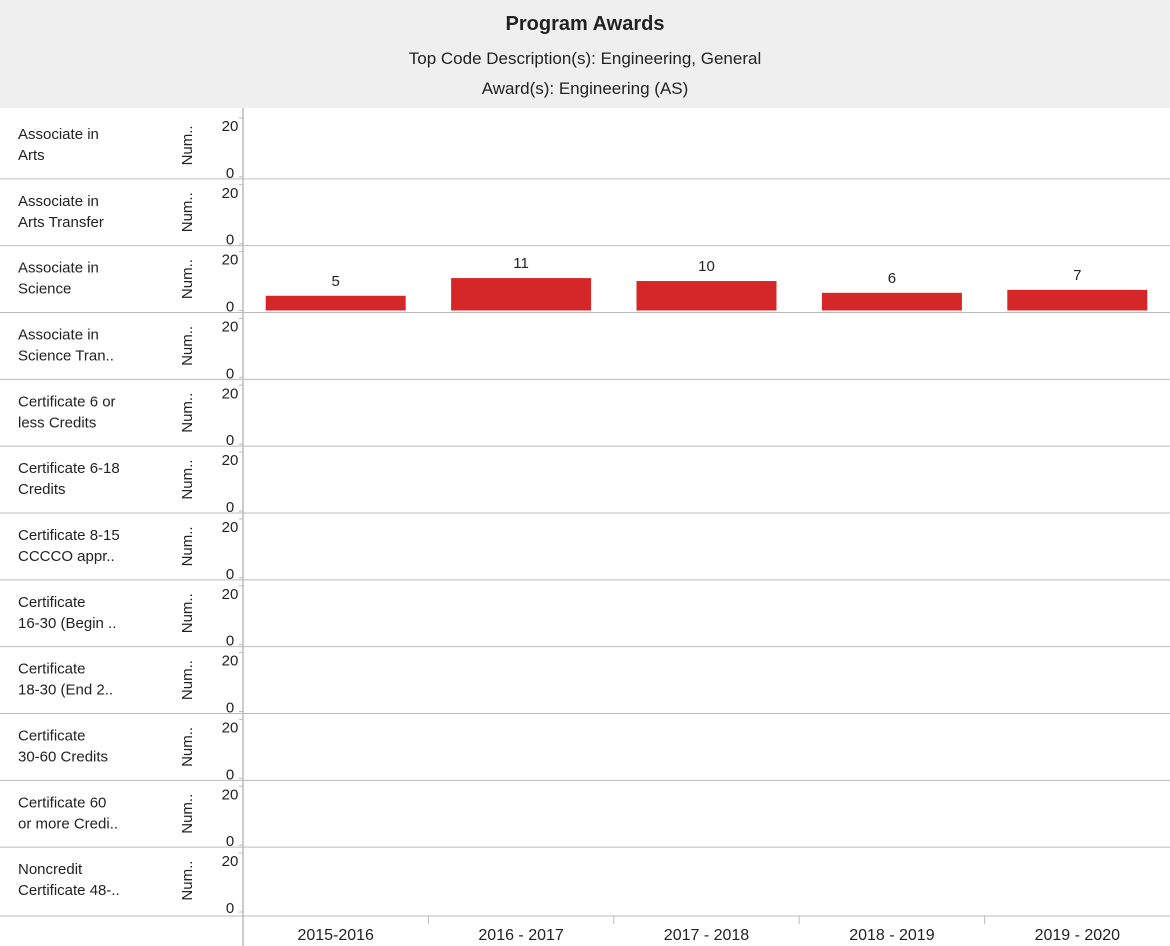  Describe the element at coordinates (67, 623) in the screenshot. I see `row-label: 16-30 (Begin ..` at that location.